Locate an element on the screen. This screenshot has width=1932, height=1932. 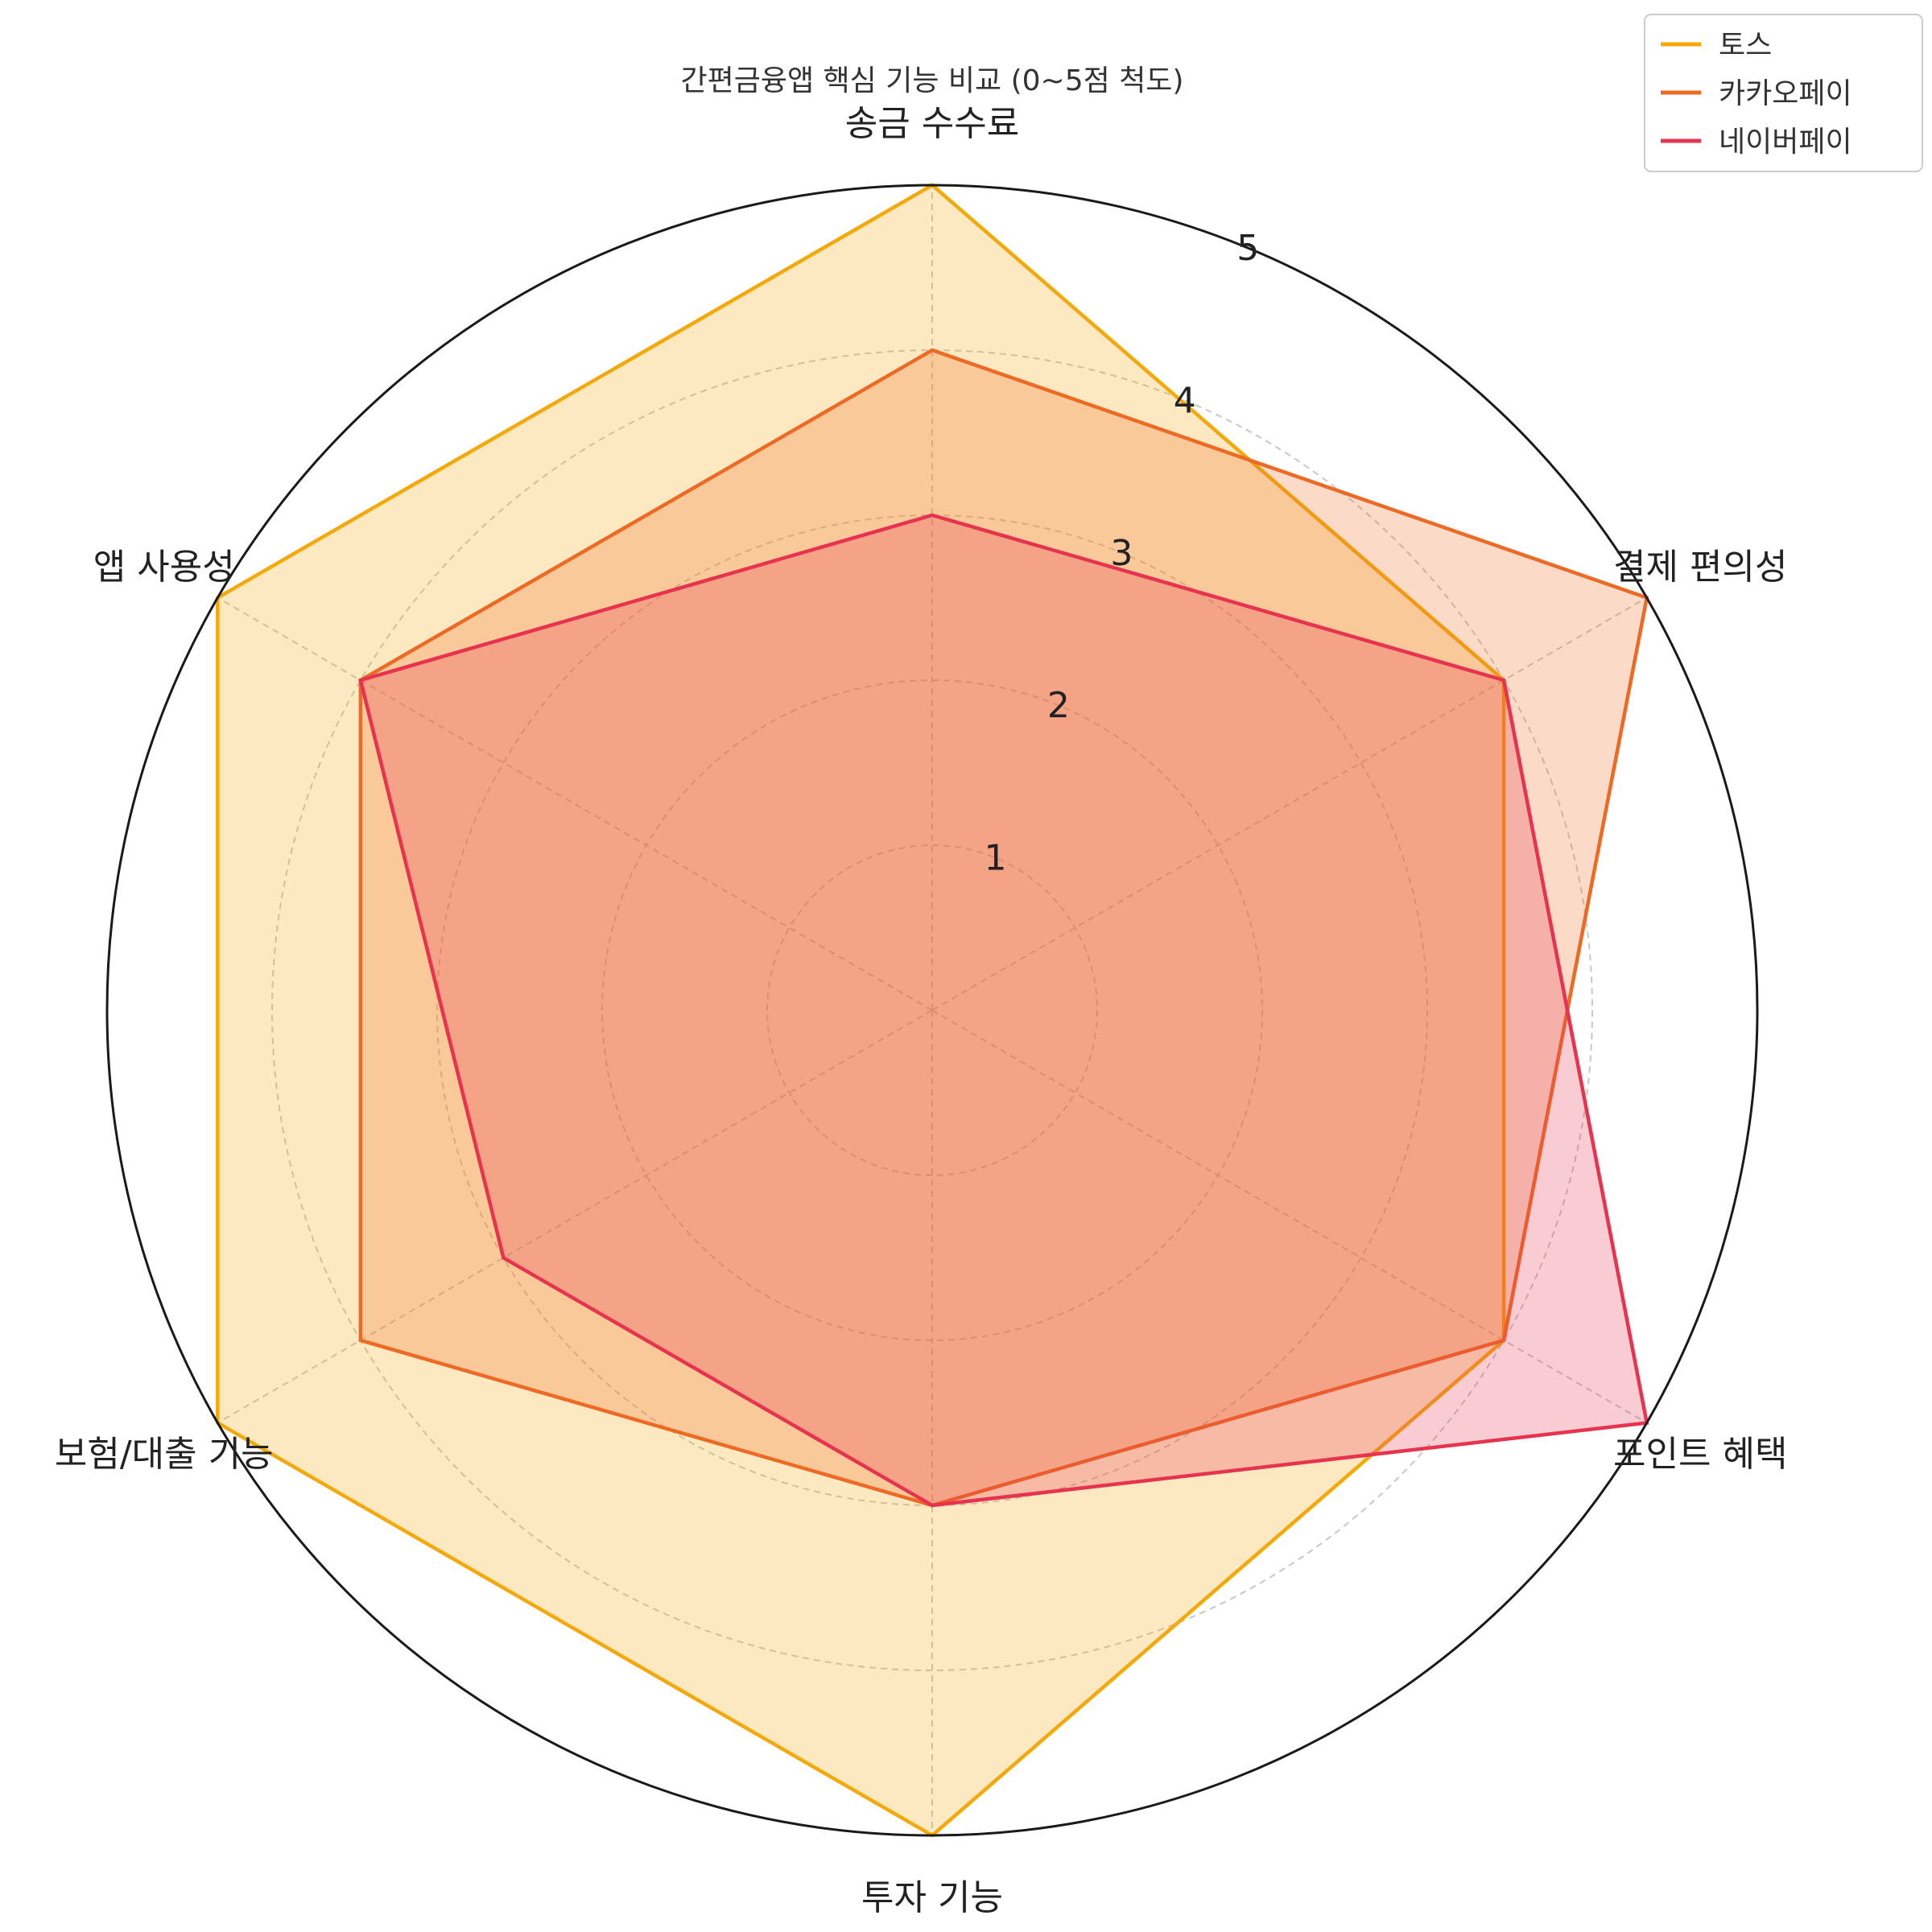
legend-label-2: 카카오페이 is located at coordinates (1785, 93).